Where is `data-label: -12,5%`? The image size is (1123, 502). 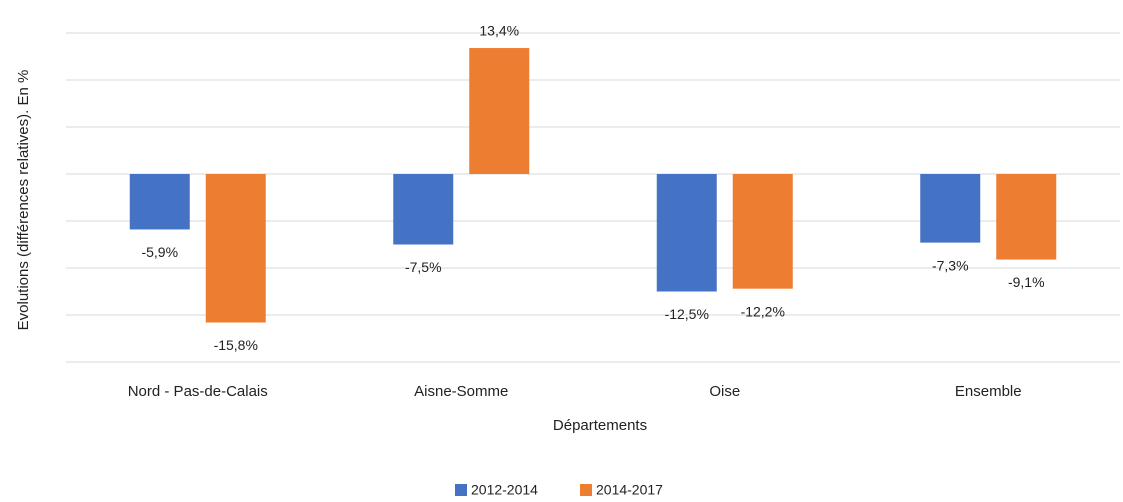 data-label: -12,5% is located at coordinates (687, 314).